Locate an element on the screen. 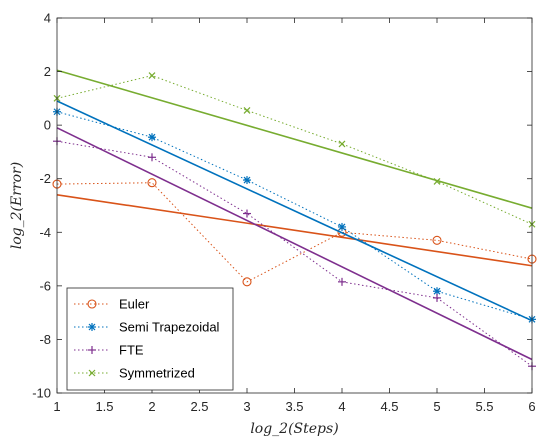 Image resolution: width=550 pixels, height=443 pixels. legend-marker-semi-trapezoidal-d2 is located at coordinates (92, 327).